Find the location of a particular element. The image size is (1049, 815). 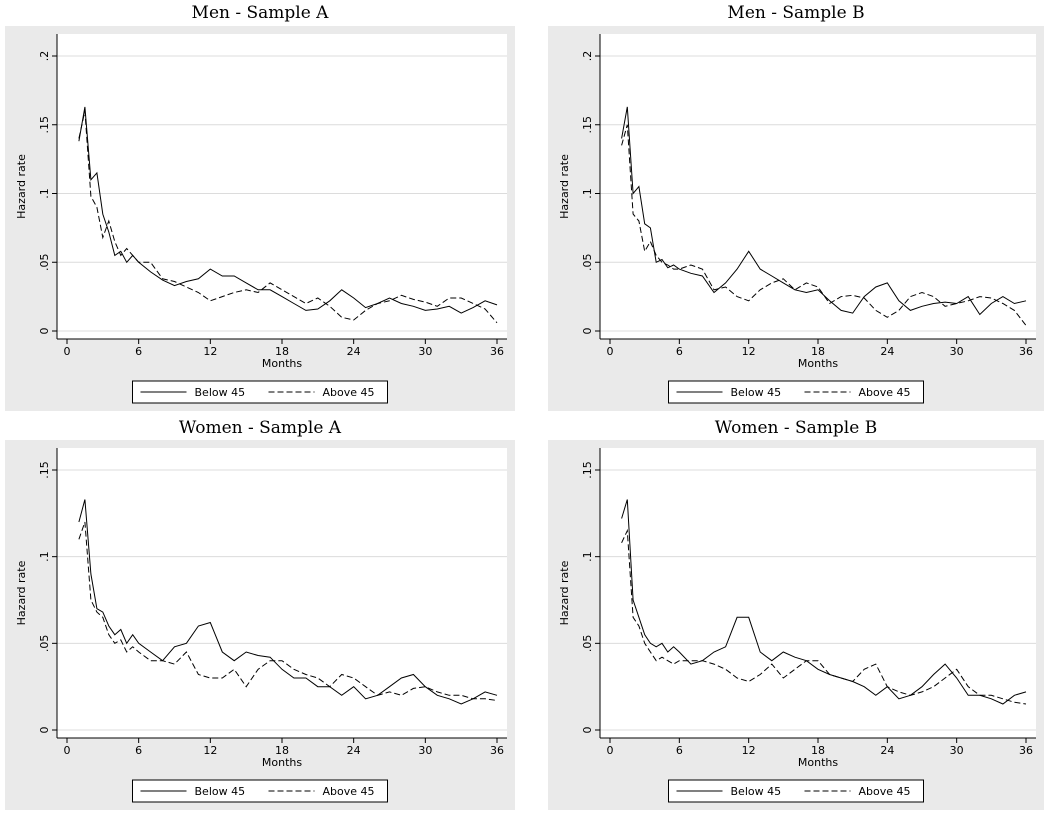

men-sample-b-series-above-45-line is located at coordinates (824, 225).